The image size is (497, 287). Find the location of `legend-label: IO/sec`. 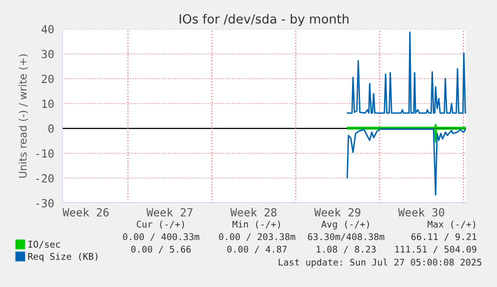

legend-label: IO/sec is located at coordinates (44, 244).